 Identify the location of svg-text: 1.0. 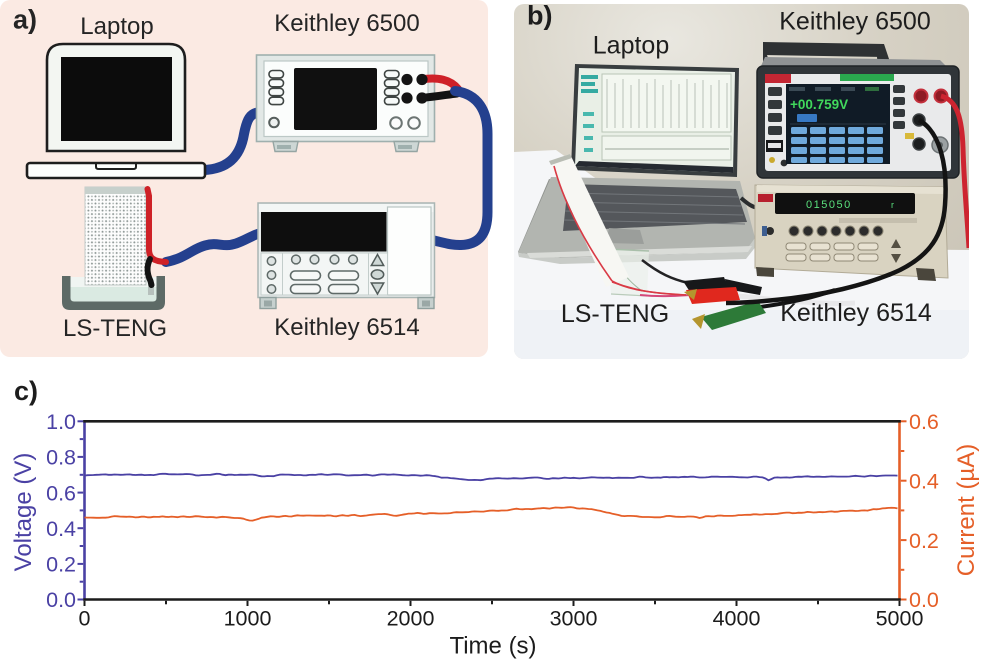
(61, 422).